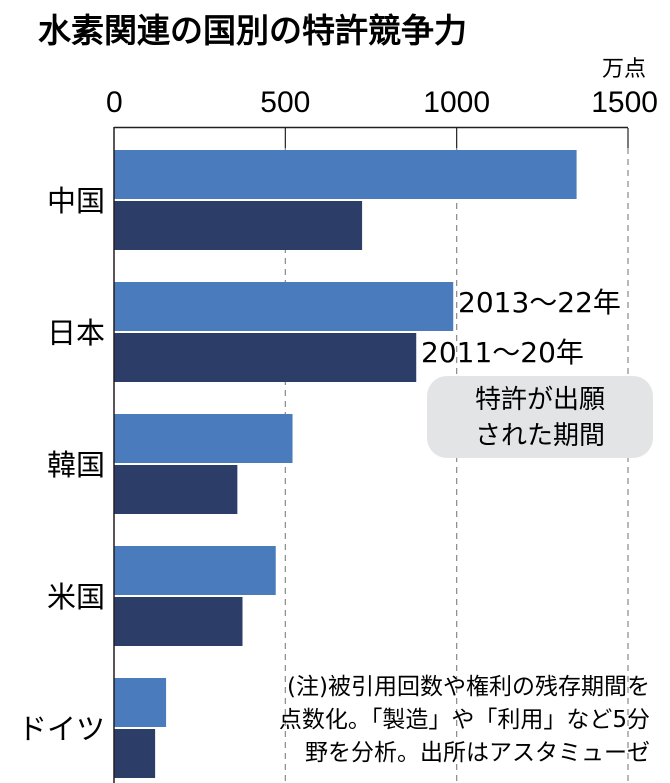  What do you see at coordinates (114, 102) in the screenshot?
I see `x-tick-label: 0` at bounding box center [114, 102].